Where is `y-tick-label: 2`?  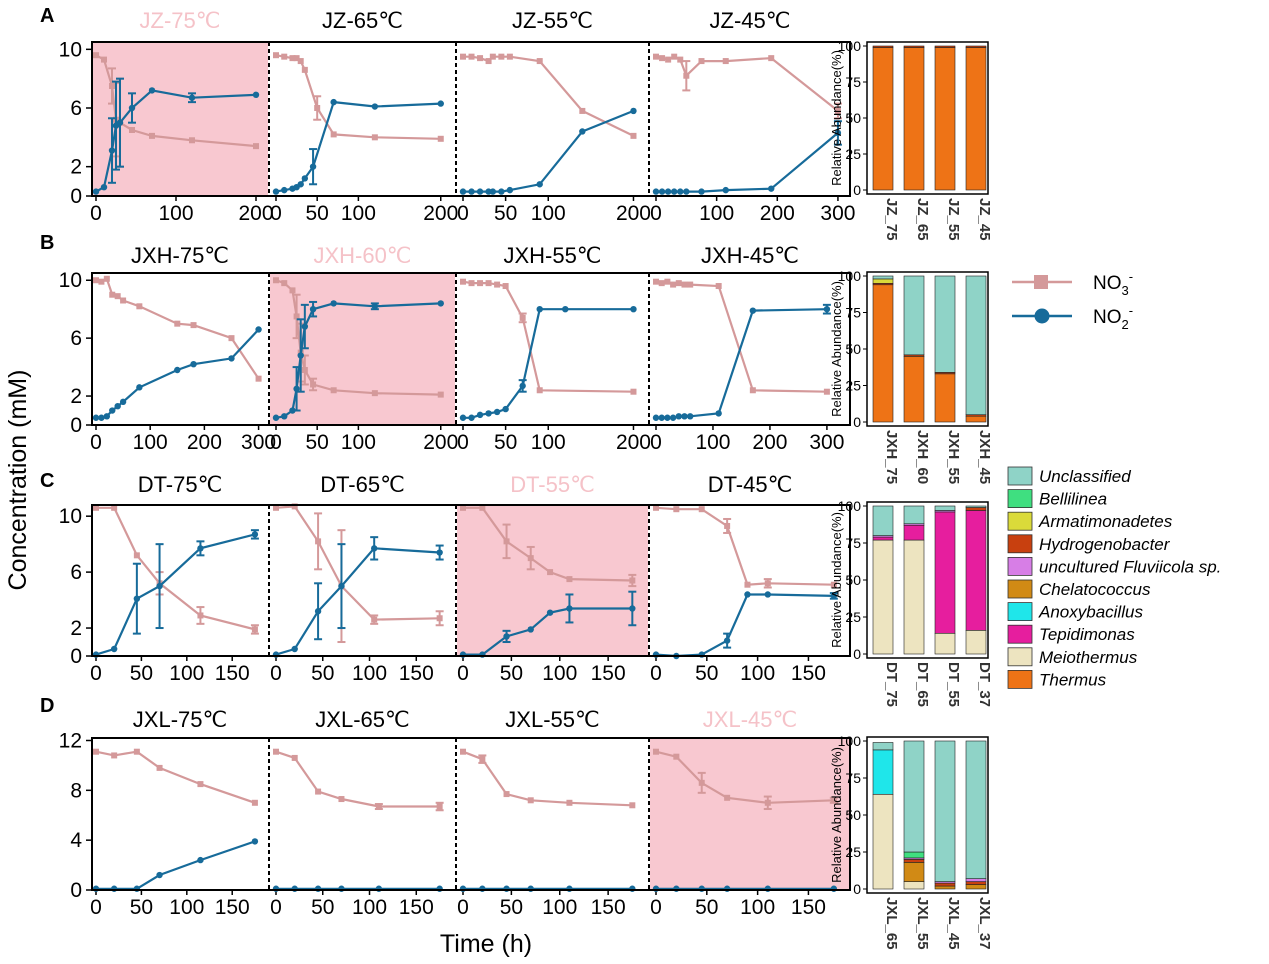 y-tick-label: 2 is located at coordinates (76, 628).